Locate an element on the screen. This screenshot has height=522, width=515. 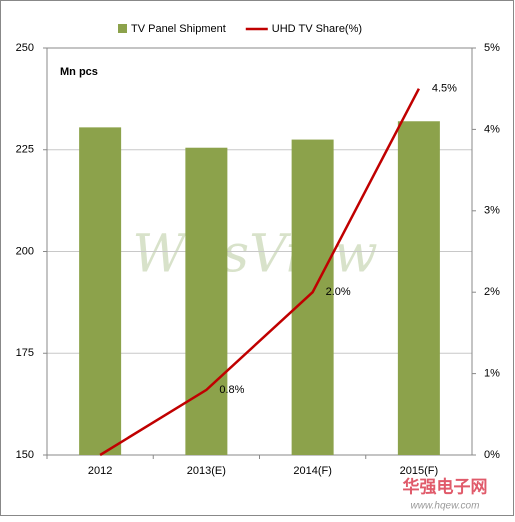
x-tick-label: 2014(F) is located at coordinates (312, 471).